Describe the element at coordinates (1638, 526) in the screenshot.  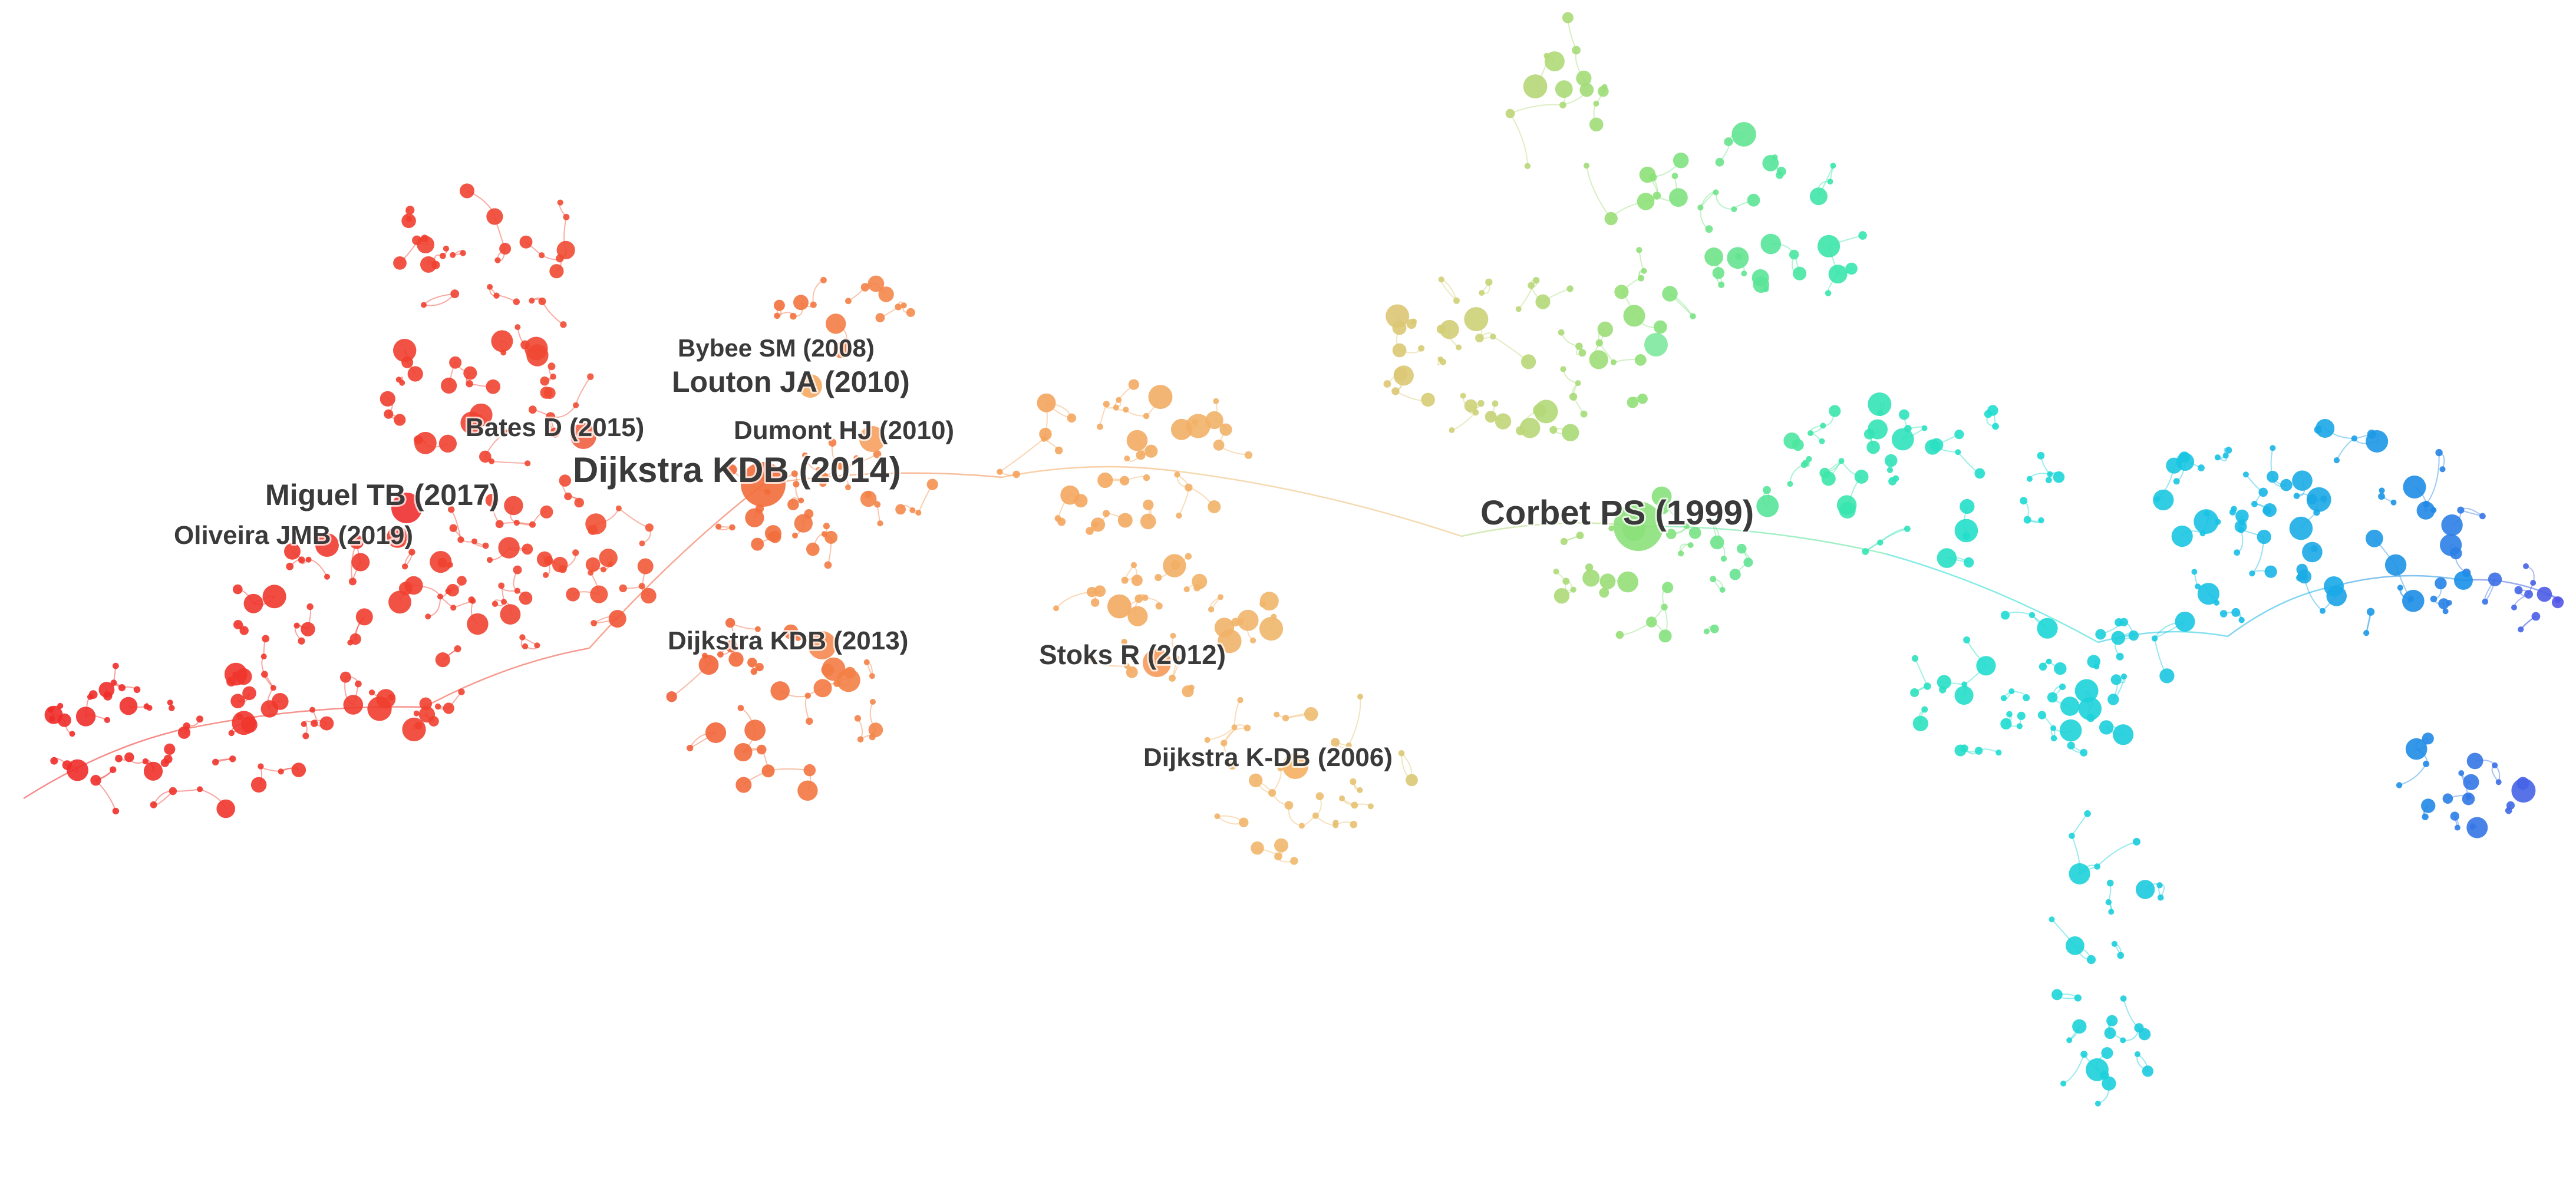
I see `hub-node-corbet-1999` at that location.